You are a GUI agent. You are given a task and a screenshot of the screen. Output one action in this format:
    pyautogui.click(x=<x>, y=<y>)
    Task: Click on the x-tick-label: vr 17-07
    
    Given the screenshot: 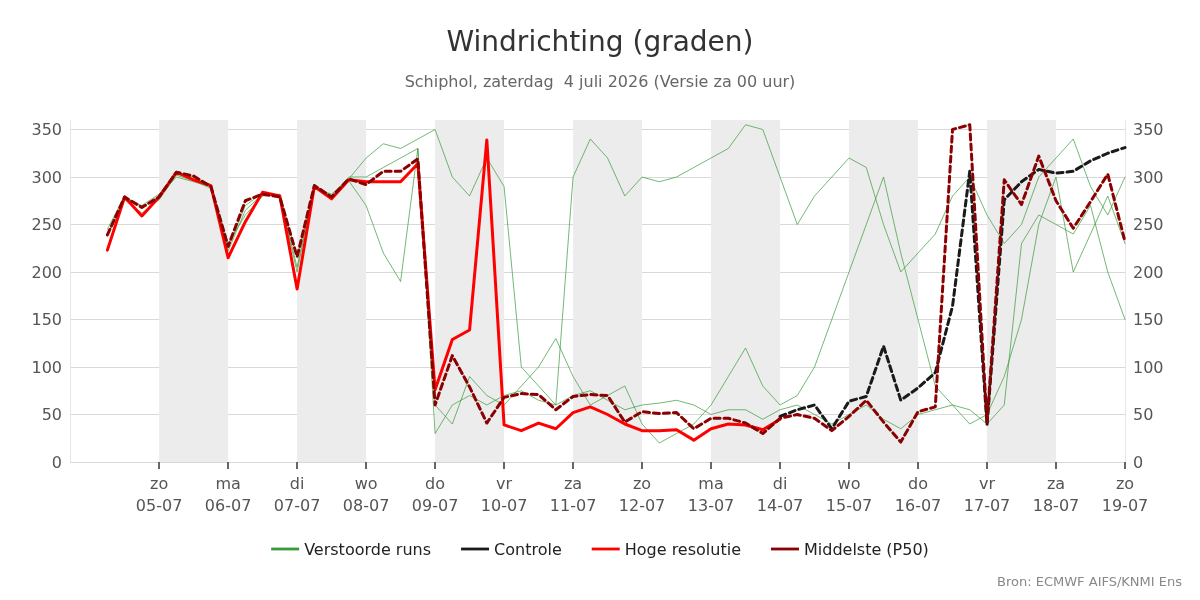 What is the action you would take?
    pyautogui.click(x=987, y=494)
    